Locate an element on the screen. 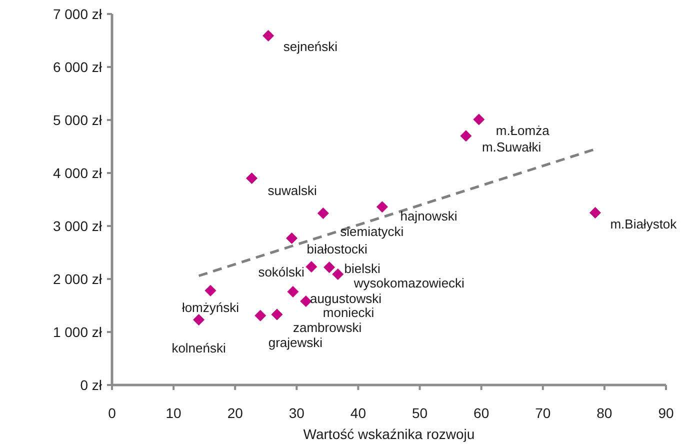  x-tick-label: 80 is located at coordinates (604, 413).